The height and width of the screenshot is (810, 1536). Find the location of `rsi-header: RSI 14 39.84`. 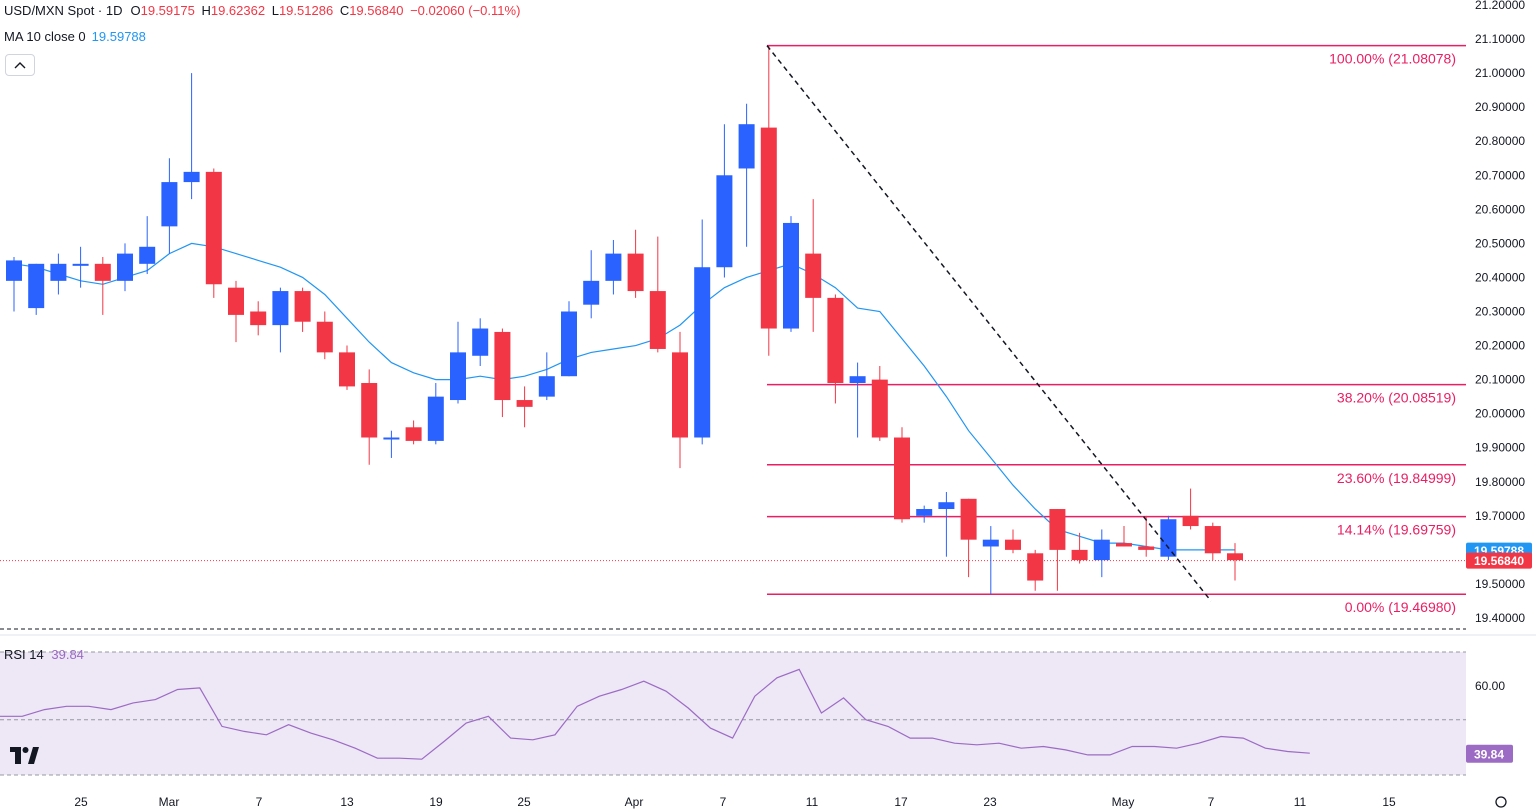

rsi-header: RSI 14 39.84 is located at coordinates (44, 654).